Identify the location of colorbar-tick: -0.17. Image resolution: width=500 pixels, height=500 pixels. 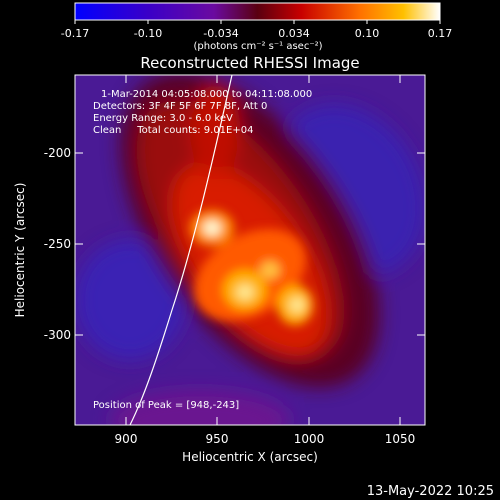
(75, 33).